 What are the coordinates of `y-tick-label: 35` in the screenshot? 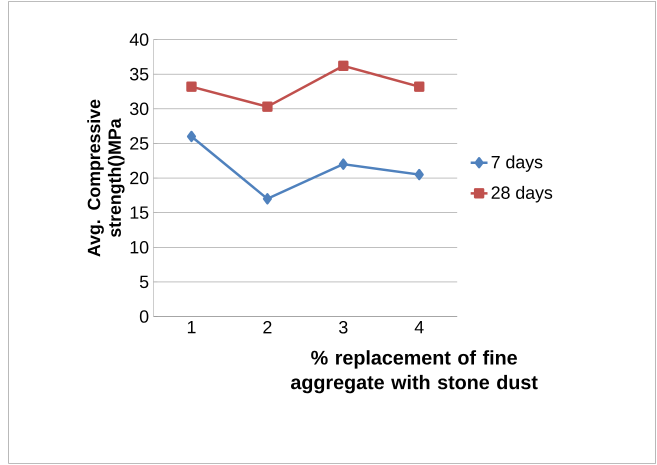 It's located at (139, 74).